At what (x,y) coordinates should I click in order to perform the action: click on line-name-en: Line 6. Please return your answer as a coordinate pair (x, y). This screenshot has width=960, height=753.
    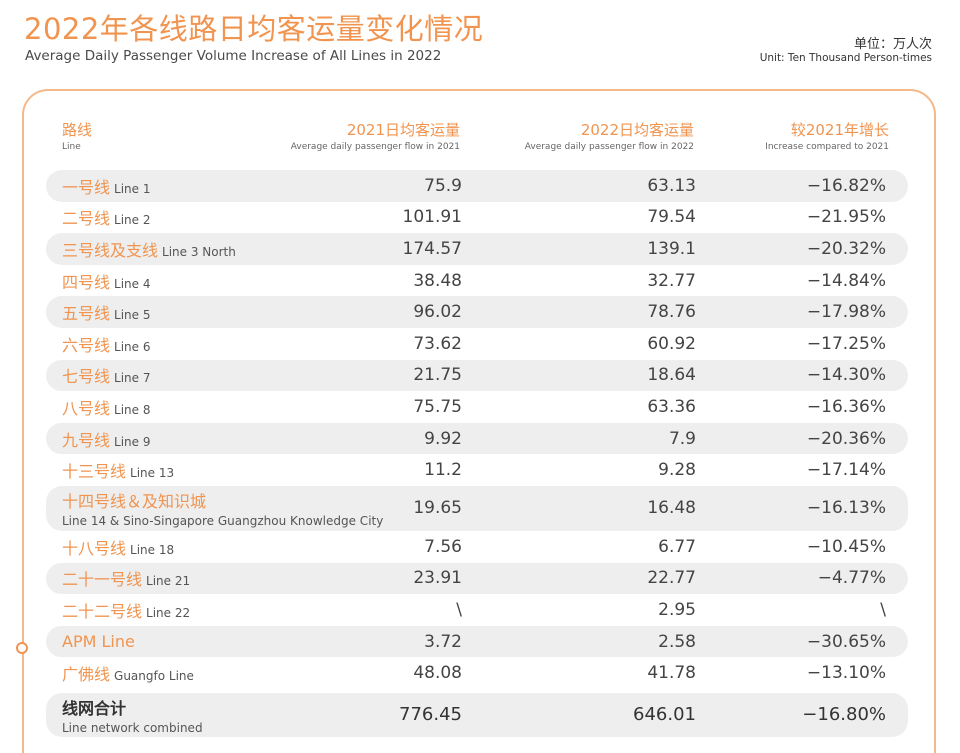
    Looking at the image, I should click on (132, 346).